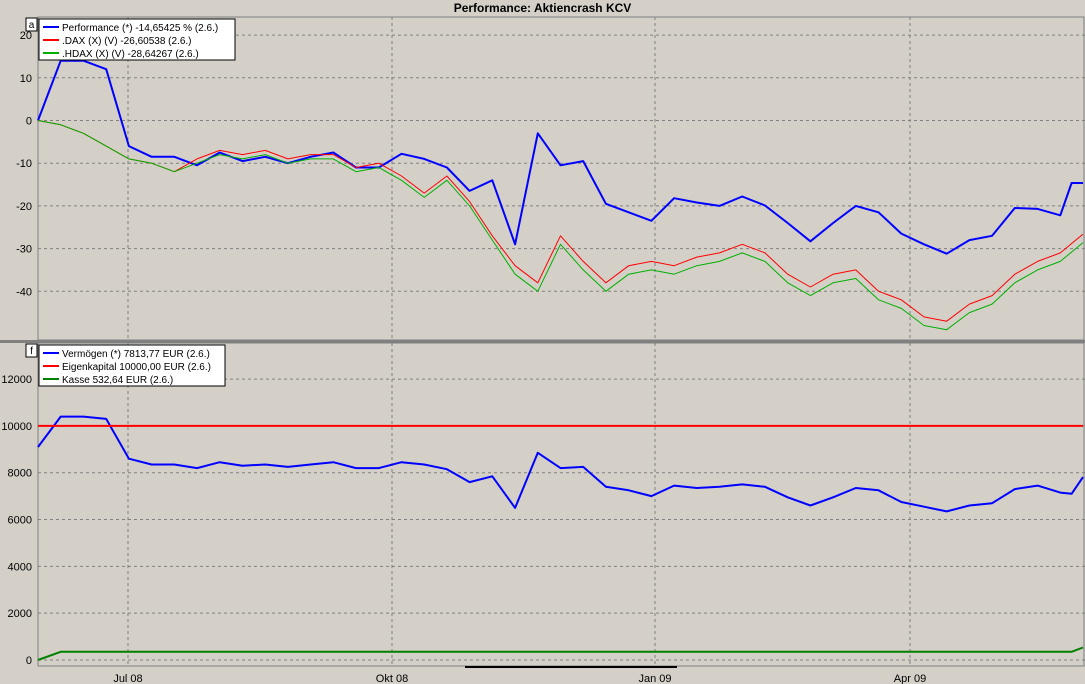  Describe the element at coordinates (571, 667) in the screenshot. I see `scroll-indicator` at that location.